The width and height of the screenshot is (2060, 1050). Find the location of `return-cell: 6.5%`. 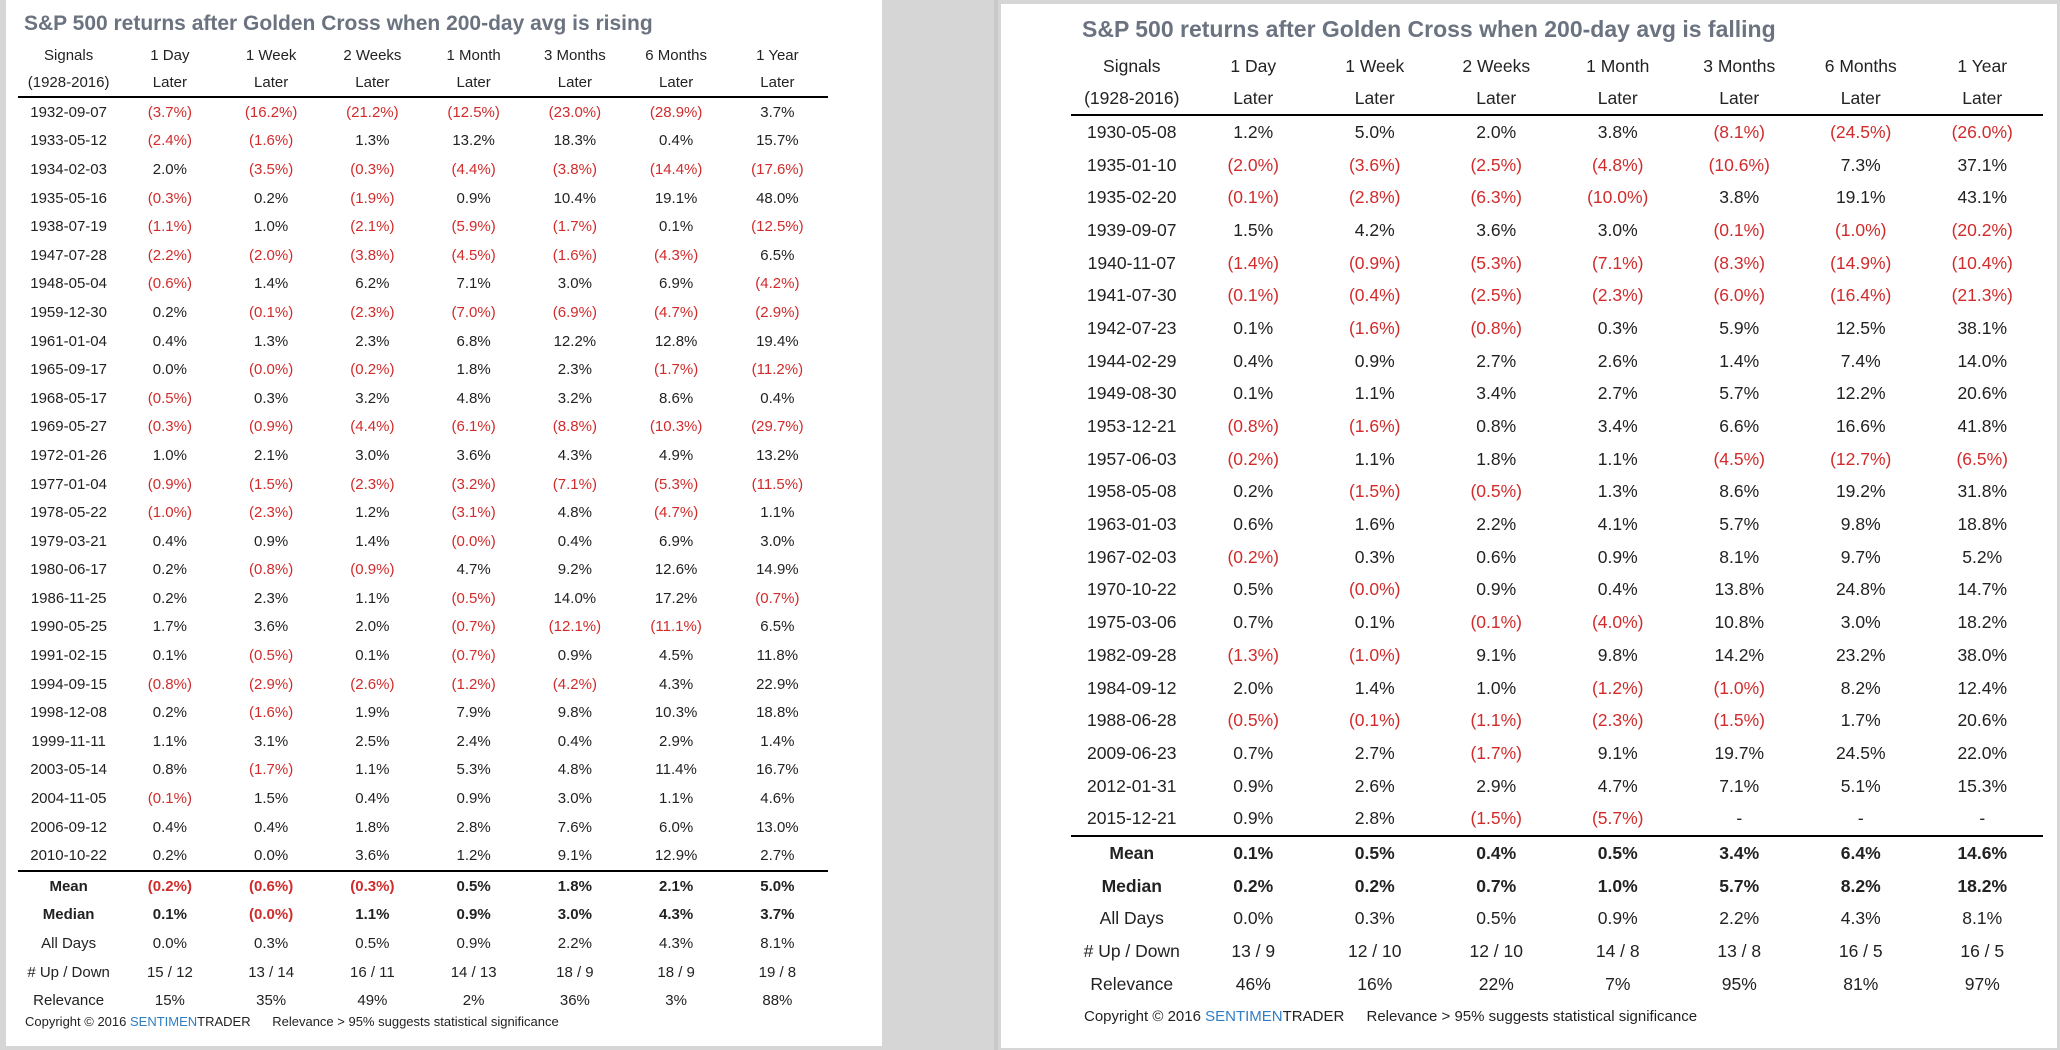

return-cell: 6.5% is located at coordinates (777, 255).